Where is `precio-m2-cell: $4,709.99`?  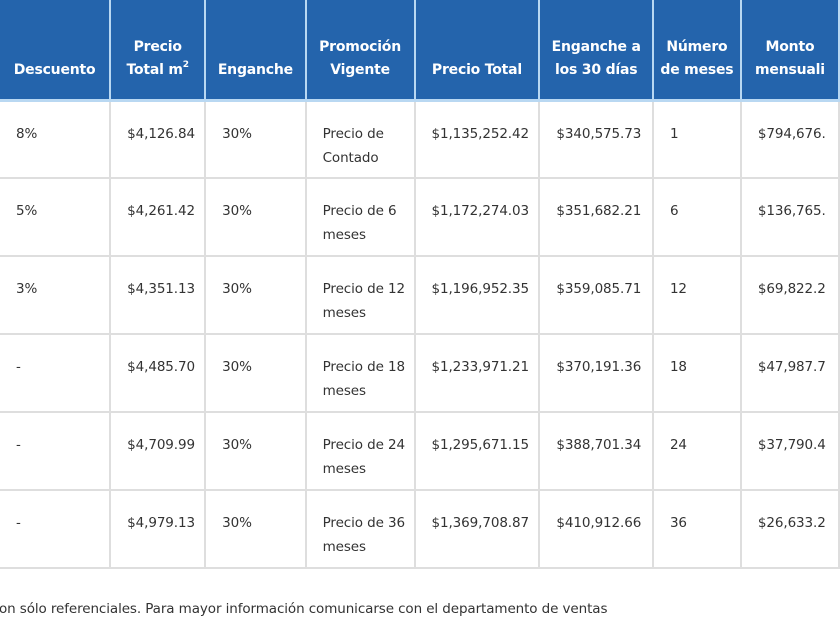
precio-m2-cell: $4,709.99 is located at coordinates (158, 451).